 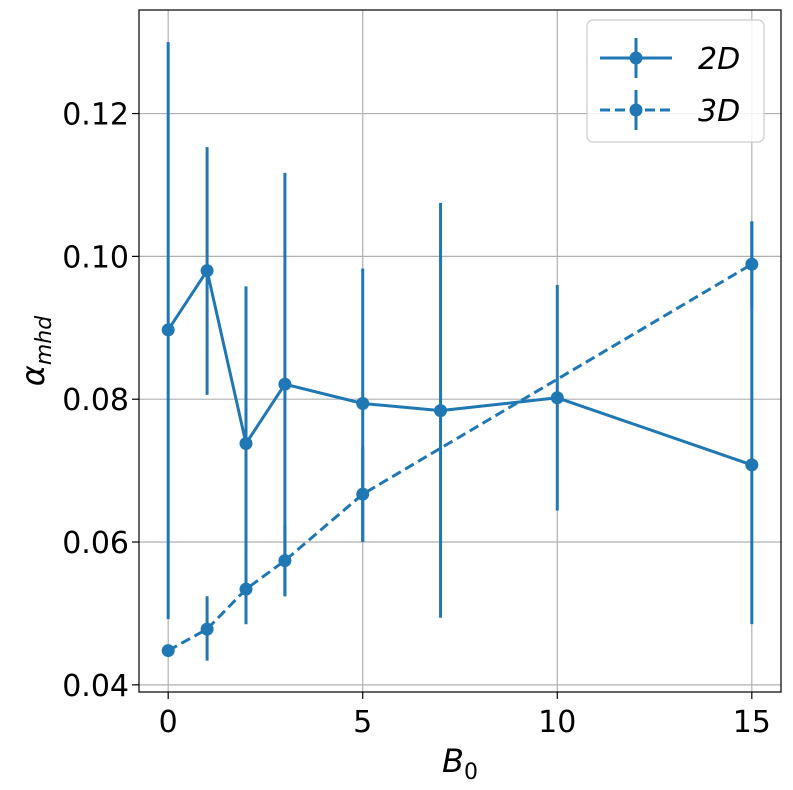 I want to click on y-tick-label: 0.10, so click(x=95, y=257).